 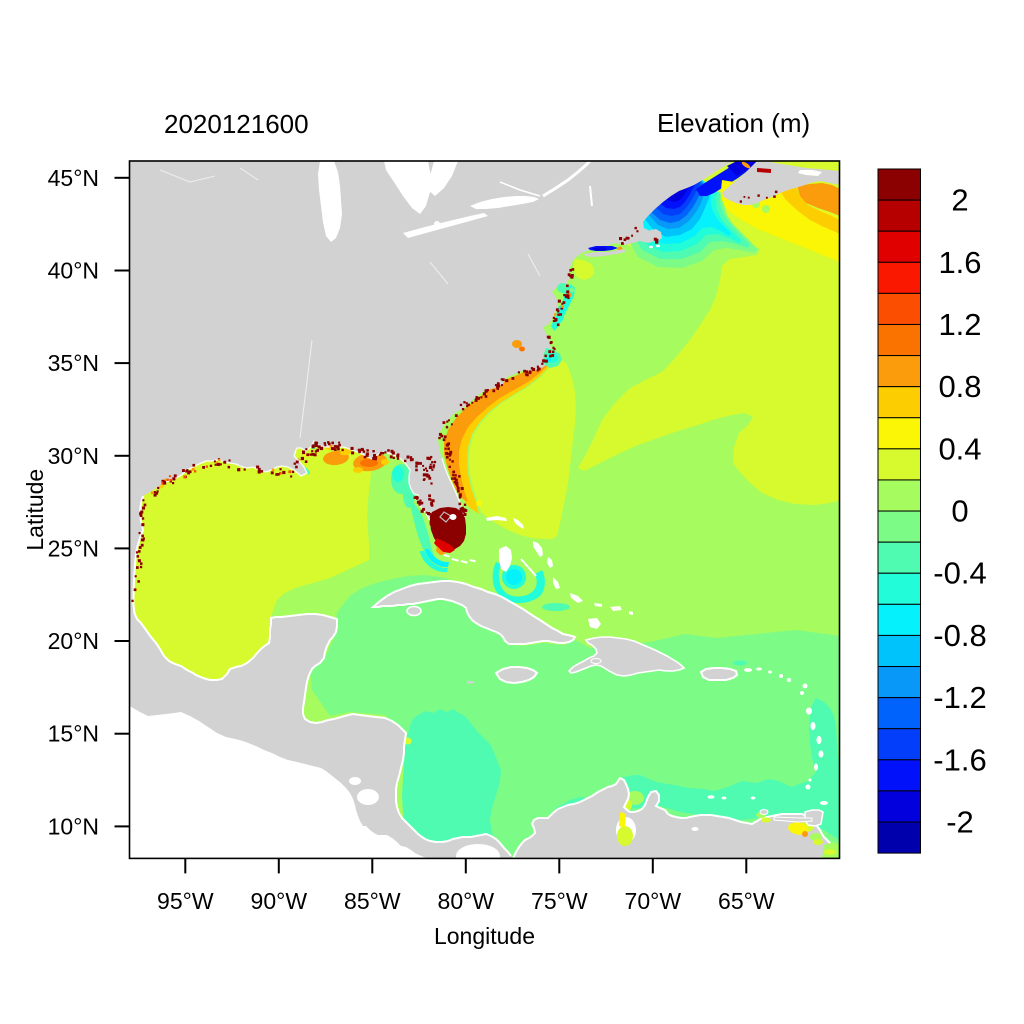 What do you see at coordinates (372, 901) in the screenshot?
I see `svg-text: 85°W` at bounding box center [372, 901].